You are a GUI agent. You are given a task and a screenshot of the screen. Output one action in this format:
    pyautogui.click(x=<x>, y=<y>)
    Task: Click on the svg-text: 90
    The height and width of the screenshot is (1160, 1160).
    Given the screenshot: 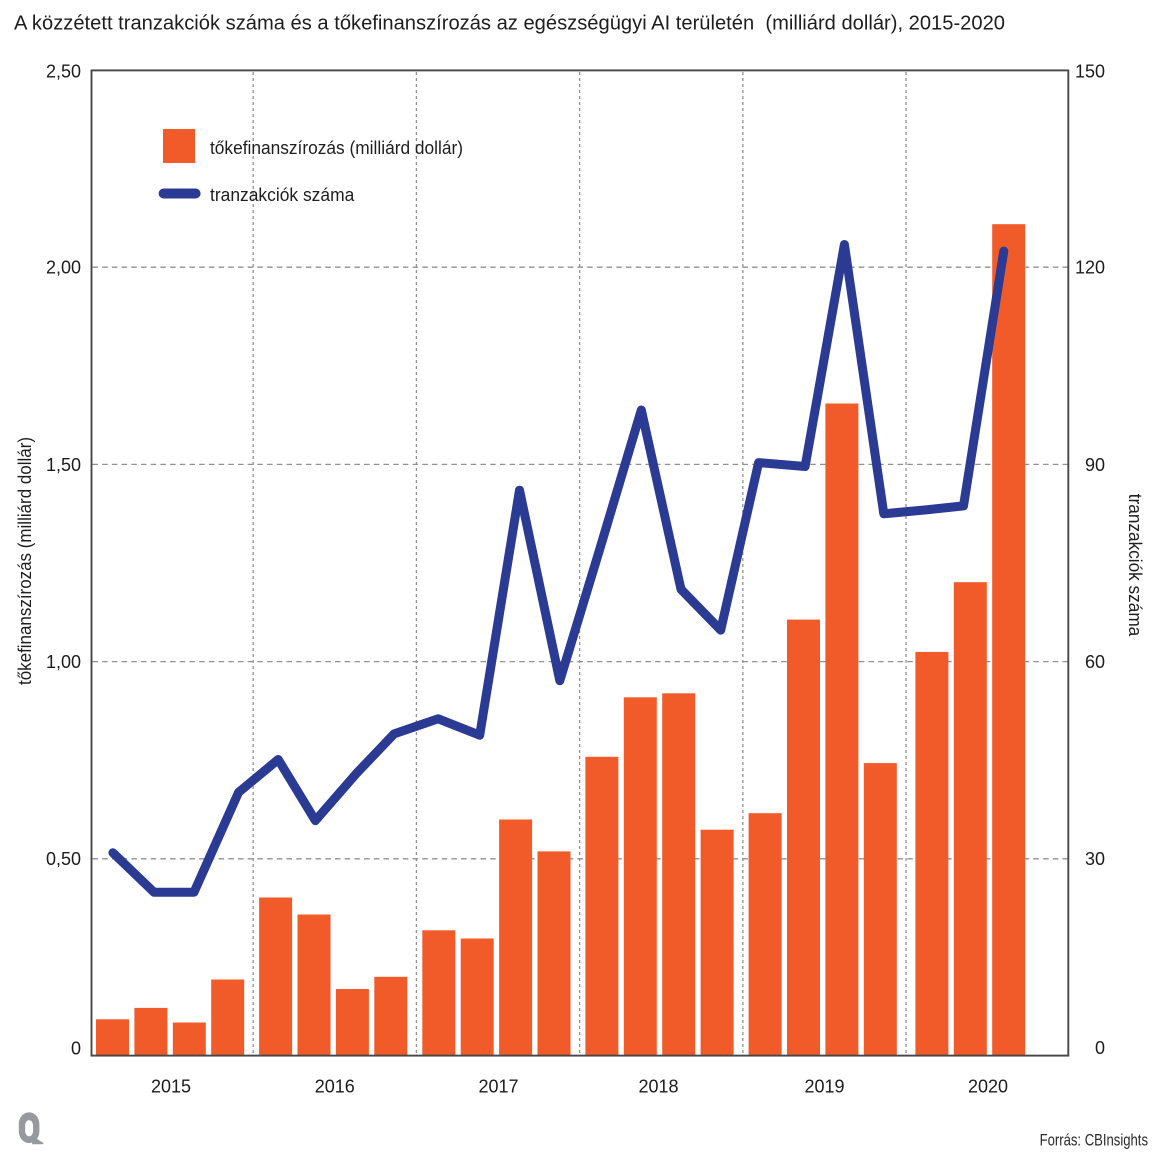 What is the action you would take?
    pyautogui.click(x=1095, y=465)
    